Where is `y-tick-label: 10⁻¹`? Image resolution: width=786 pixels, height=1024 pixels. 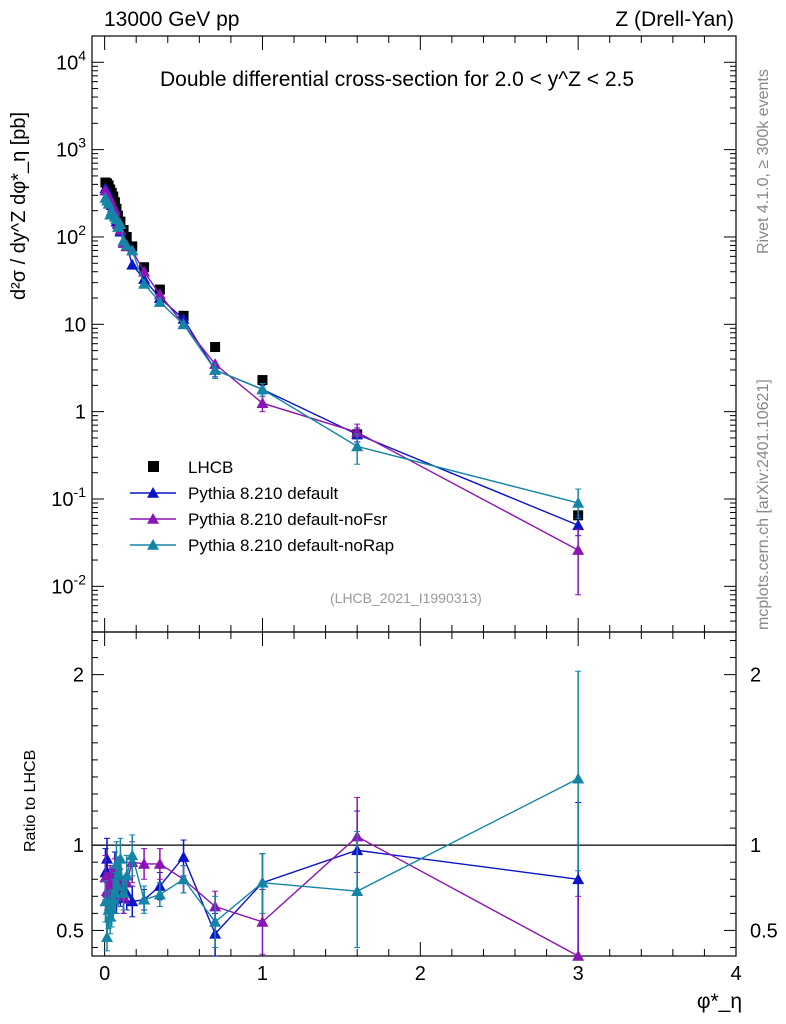 y-tick-label: 10⁻¹ is located at coordinates (68, 497).